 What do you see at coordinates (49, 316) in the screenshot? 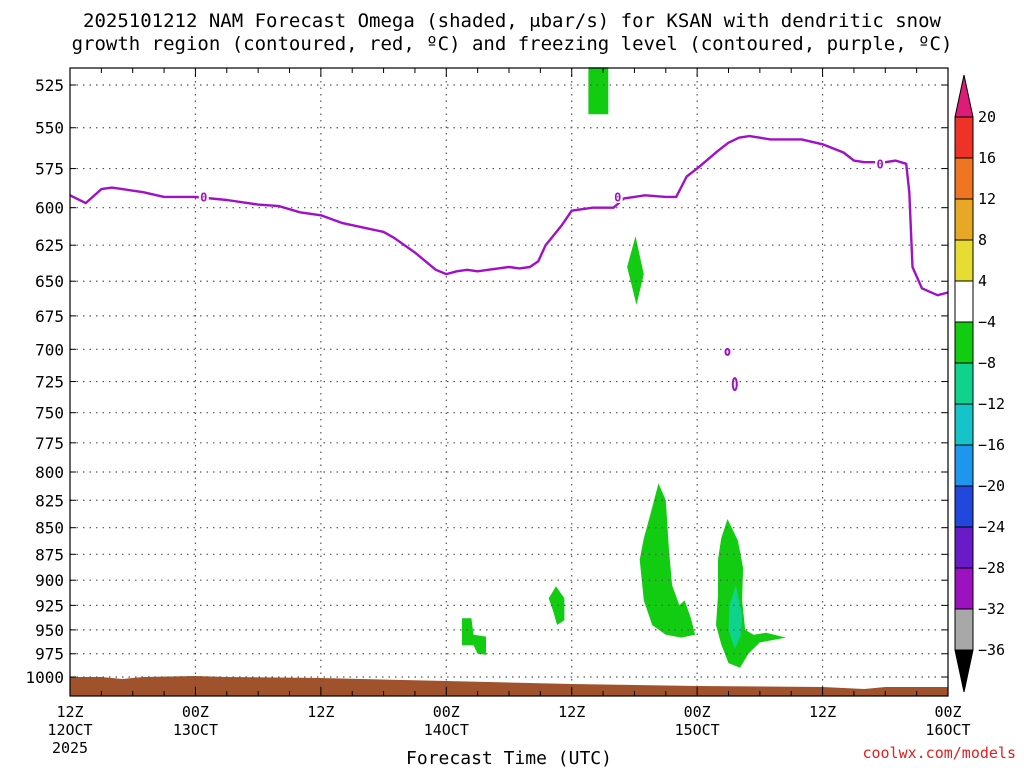
I see `ytick-label-675: 675` at bounding box center [49, 316].